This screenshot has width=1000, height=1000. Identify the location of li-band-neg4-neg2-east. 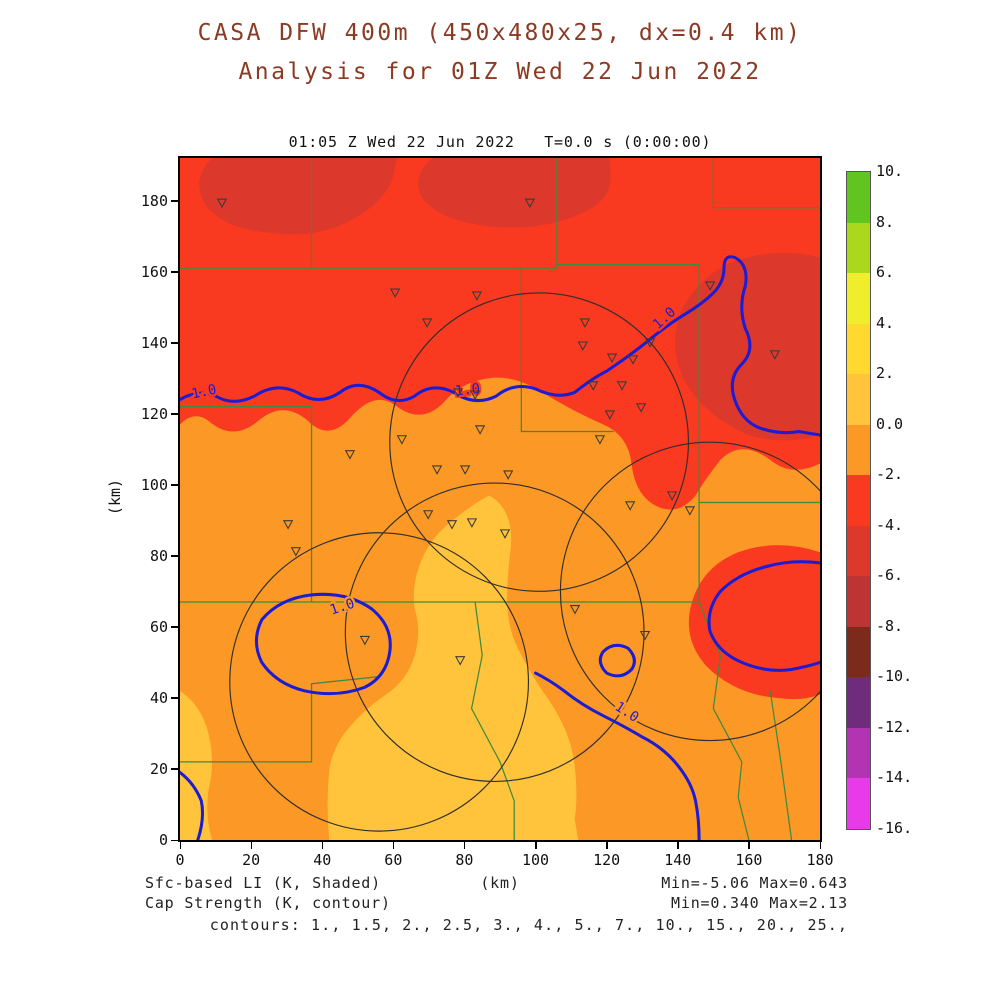
(754, 622).